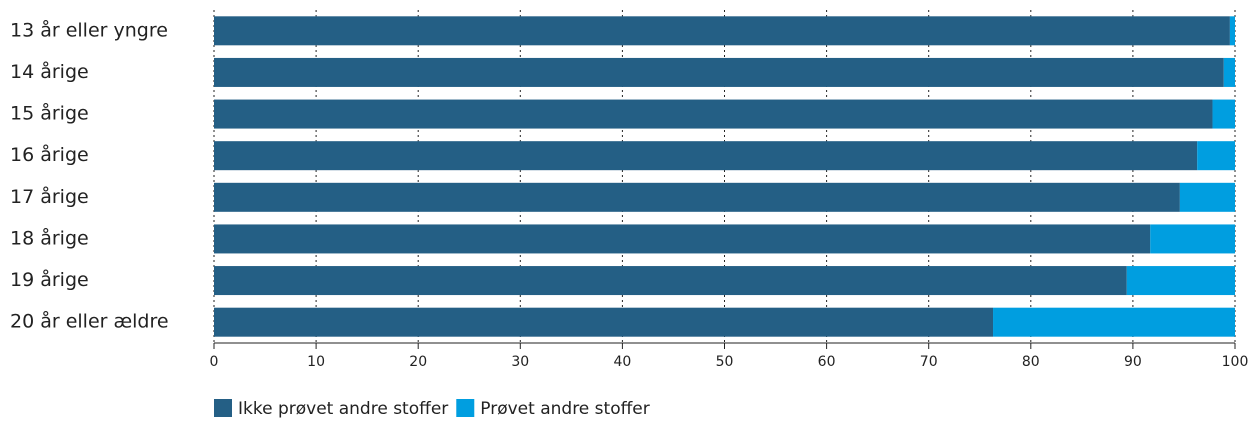 Image resolution: width=1250 pixels, height=424 pixels. I want to click on x-tick-label: 40, so click(622, 362).